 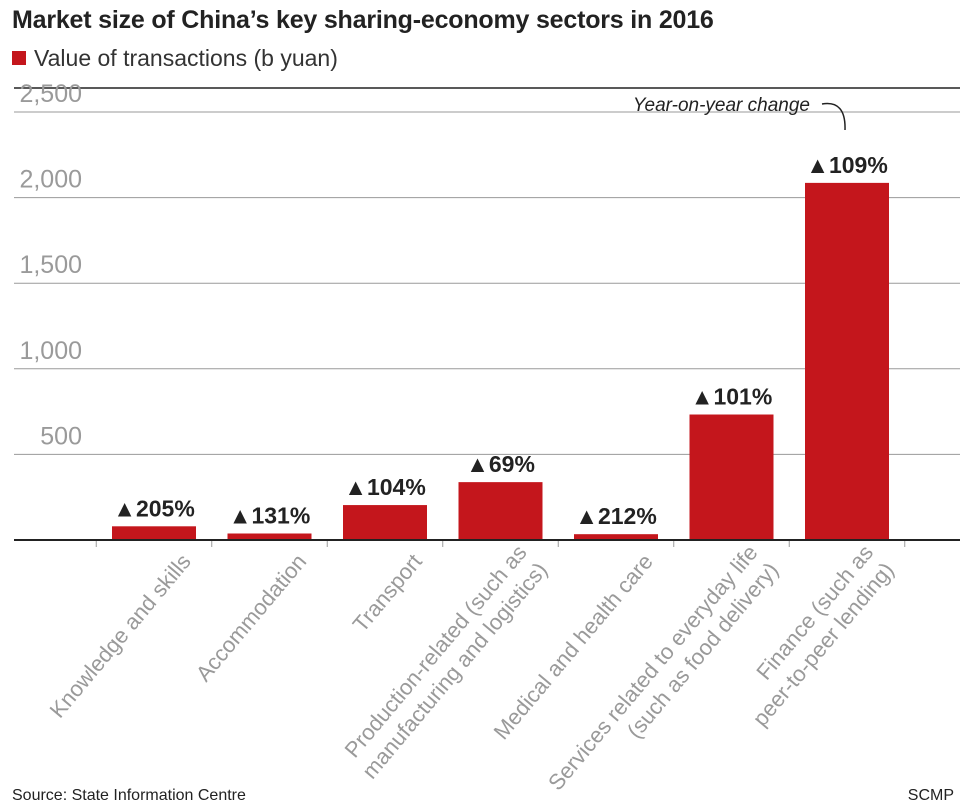 I want to click on data-label: ▲109%, so click(x=847, y=165).